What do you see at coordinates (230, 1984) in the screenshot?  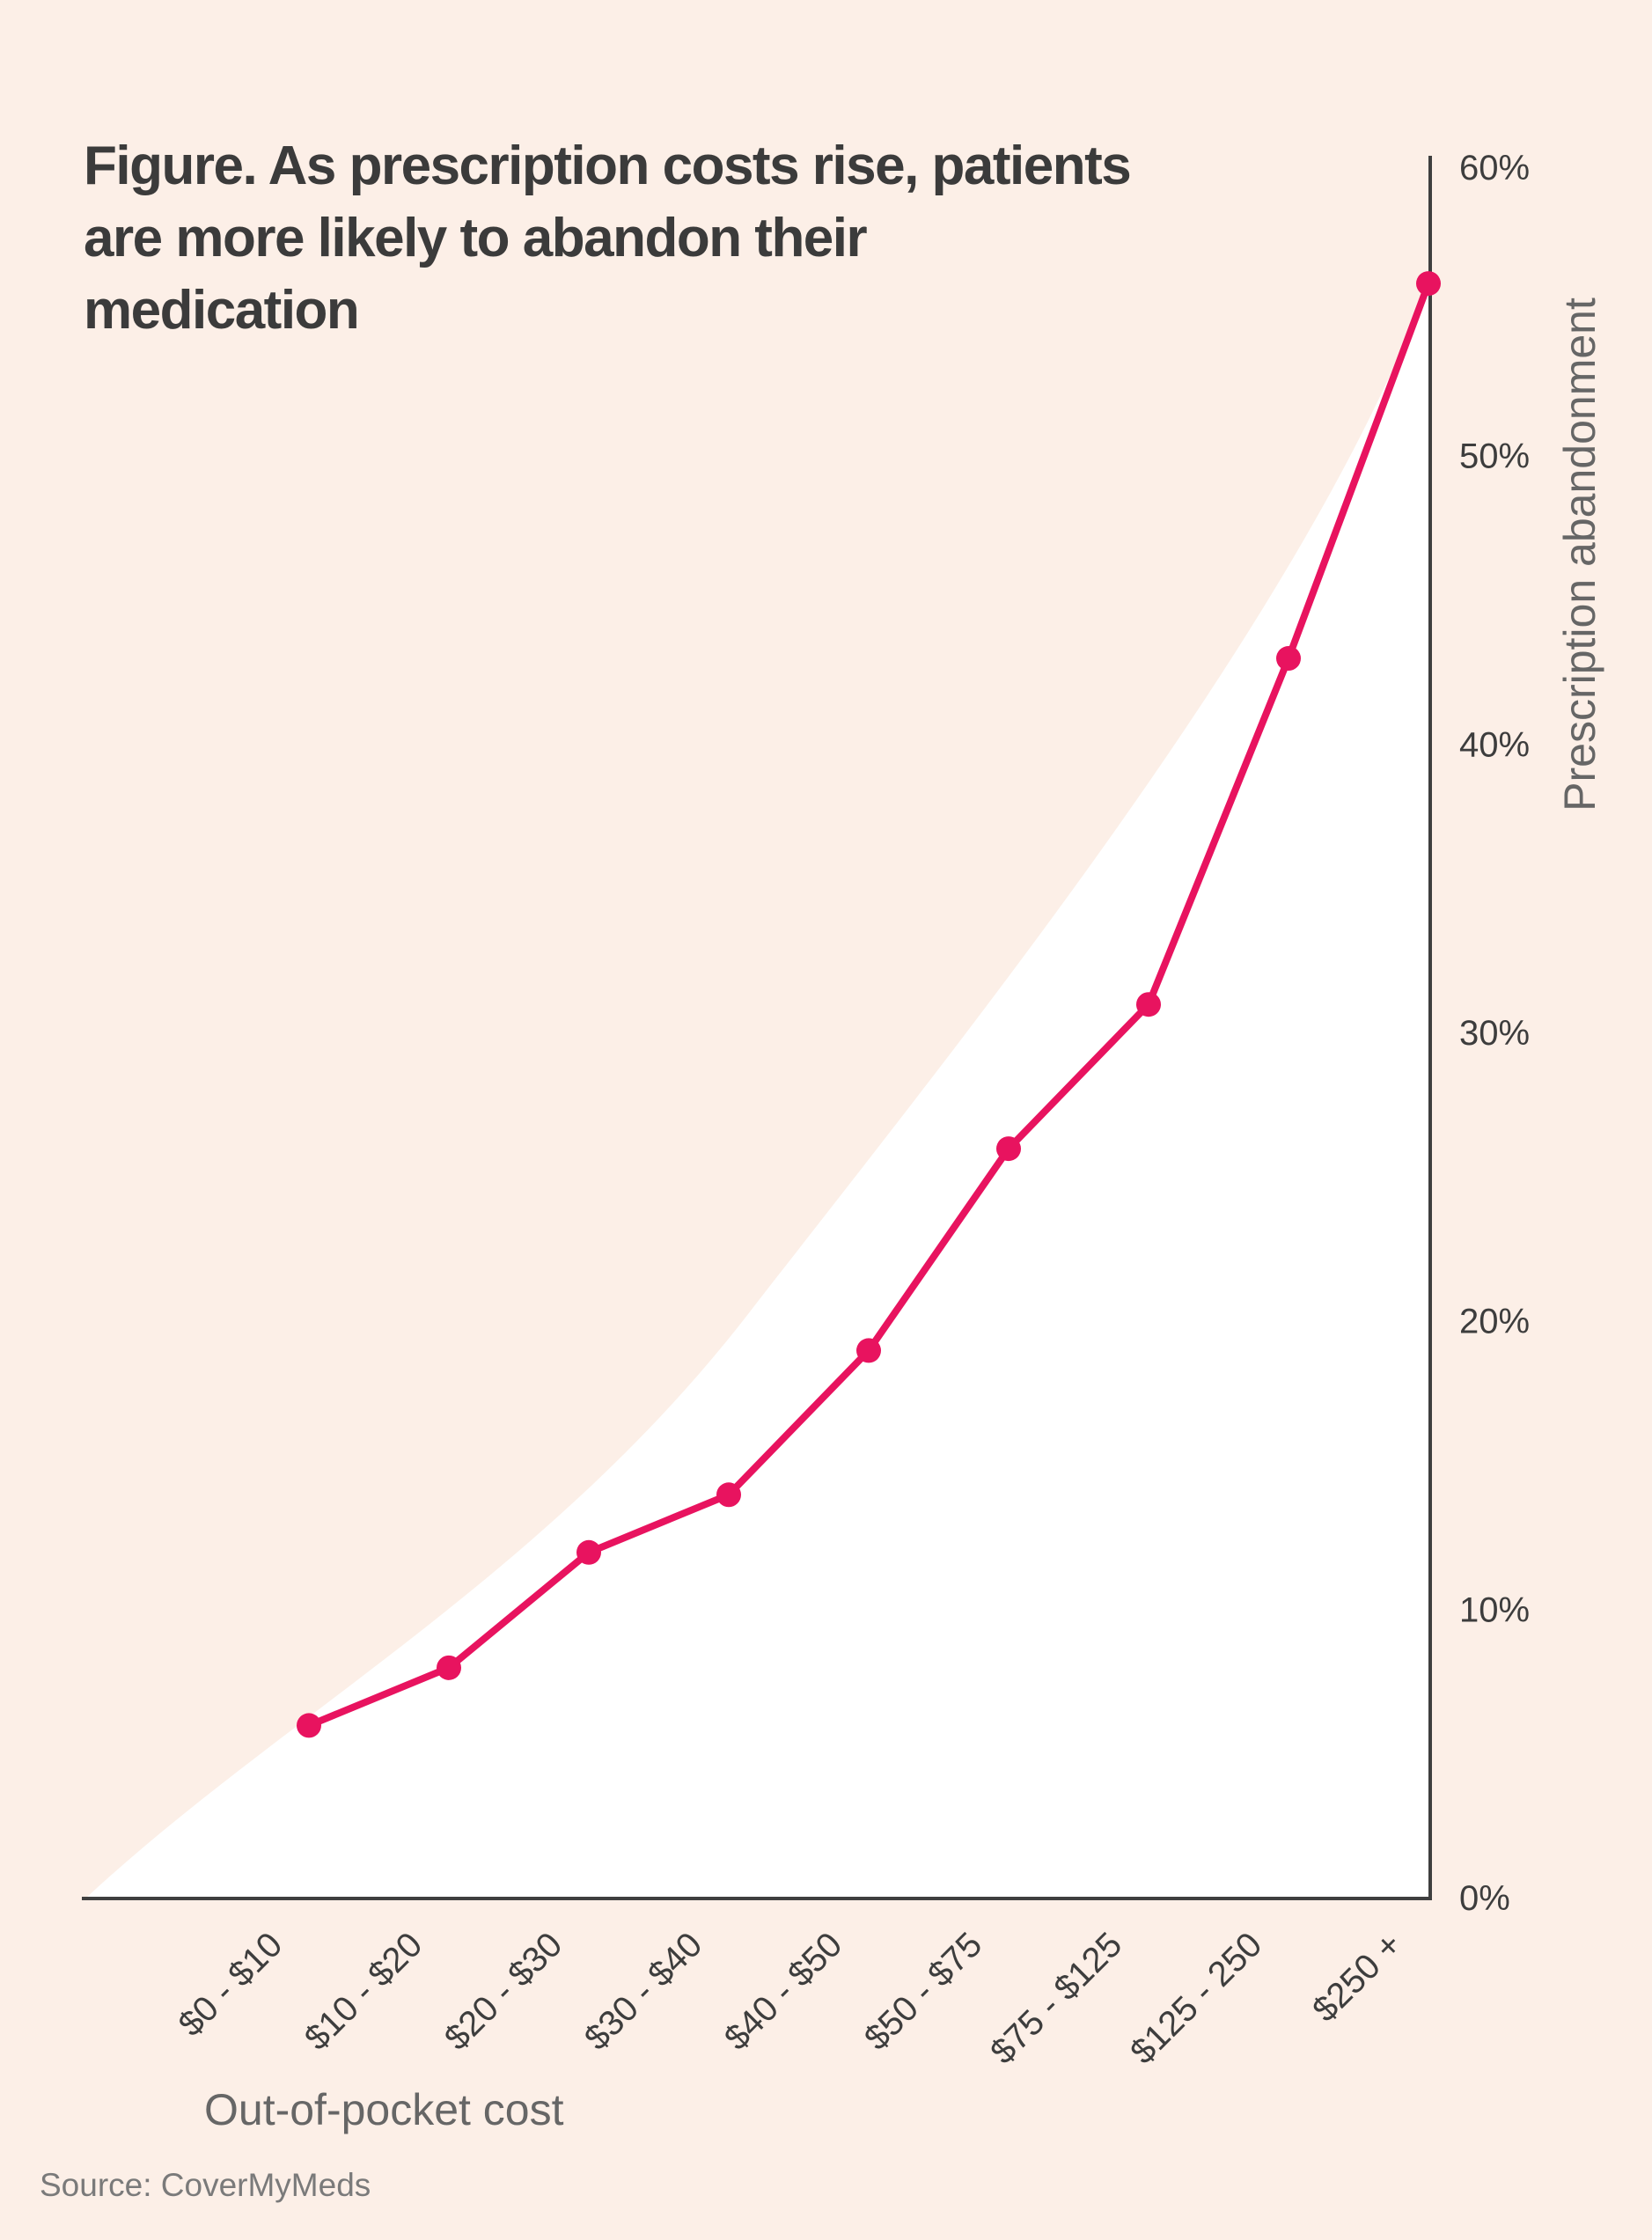 I see `x-tick-label: $0 - $10` at bounding box center [230, 1984].